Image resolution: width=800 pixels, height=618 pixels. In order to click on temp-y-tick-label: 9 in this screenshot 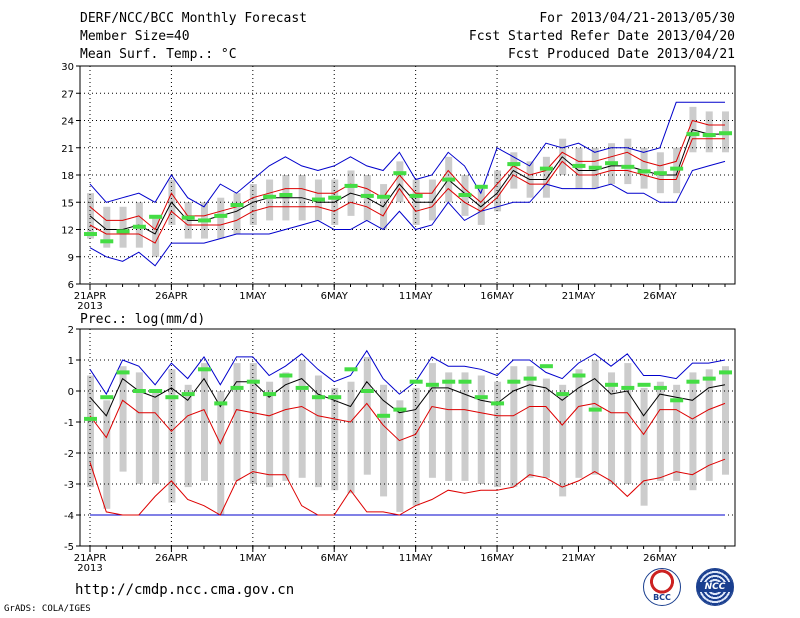, I will do `click(71, 258)`.